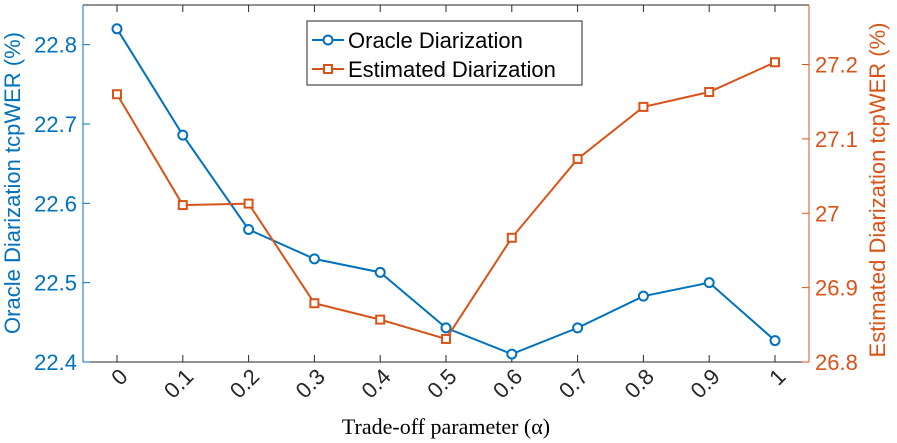 The height and width of the screenshot is (443, 897). What do you see at coordinates (55, 362) in the screenshot?
I see `left-y-tick-label: 22.4` at bounding box center [55, 362].